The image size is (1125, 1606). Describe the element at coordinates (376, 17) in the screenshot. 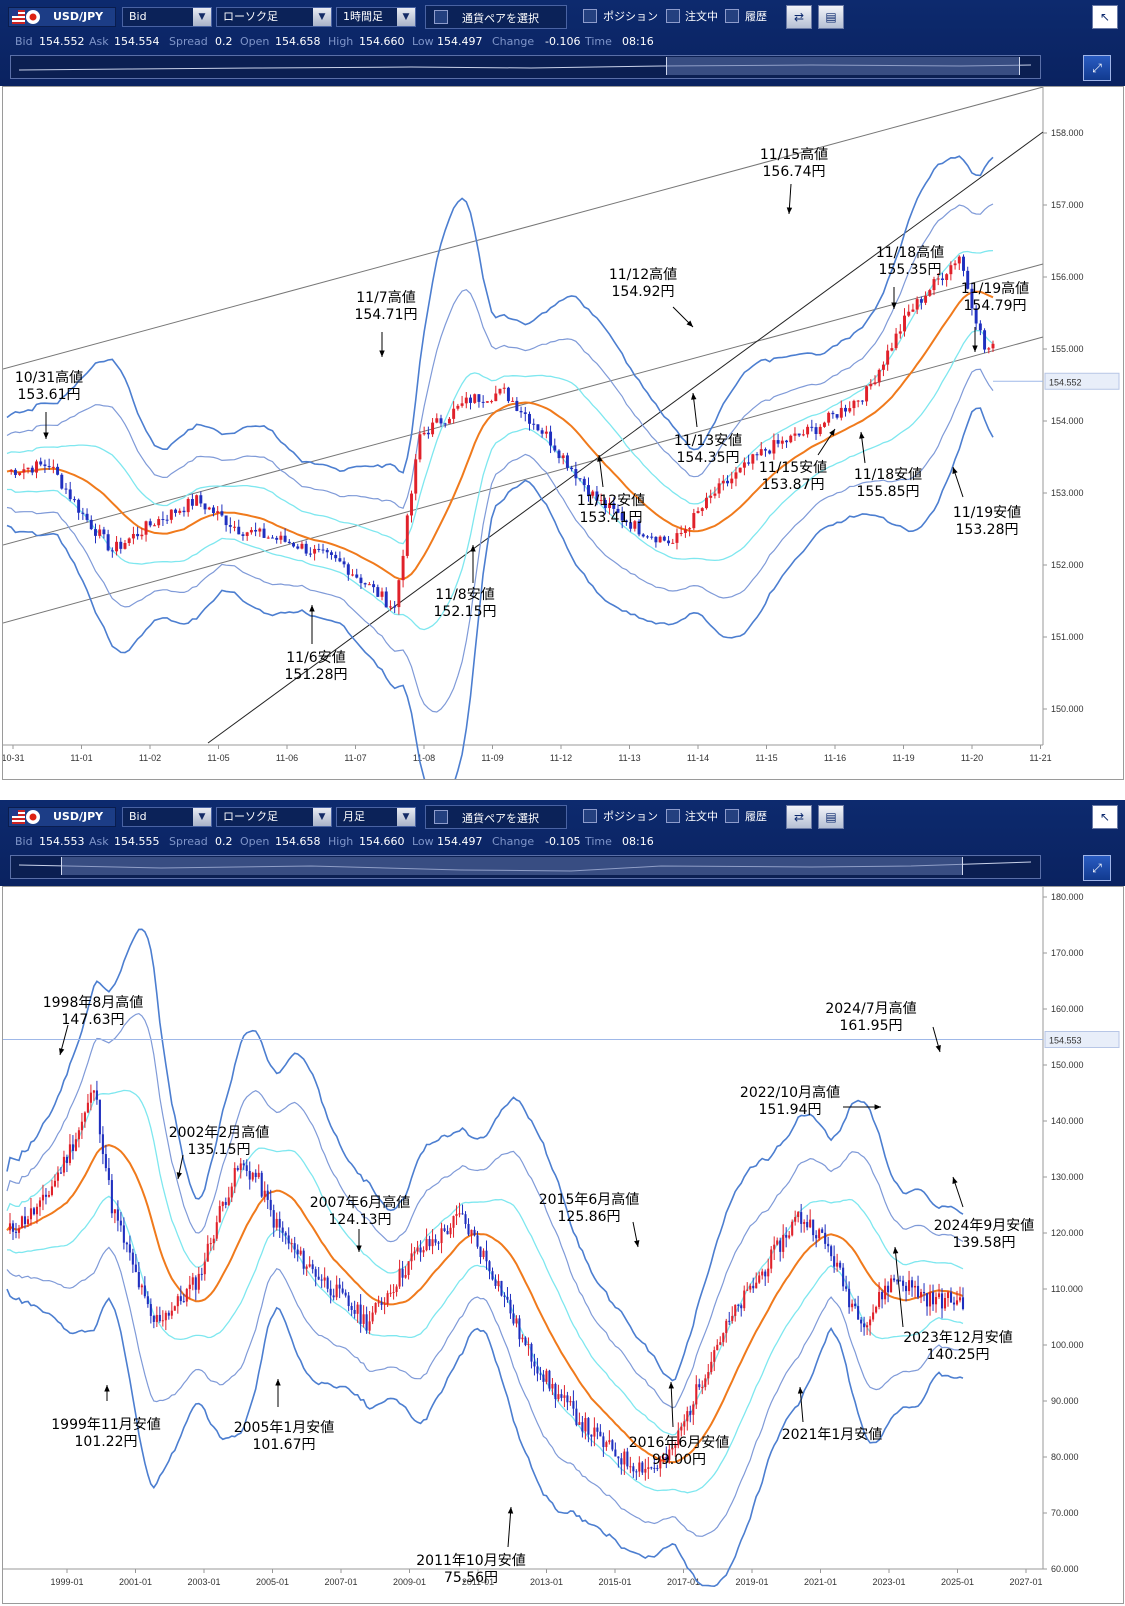

I see `timeframe-select: 1時間足 ▼` at that location.